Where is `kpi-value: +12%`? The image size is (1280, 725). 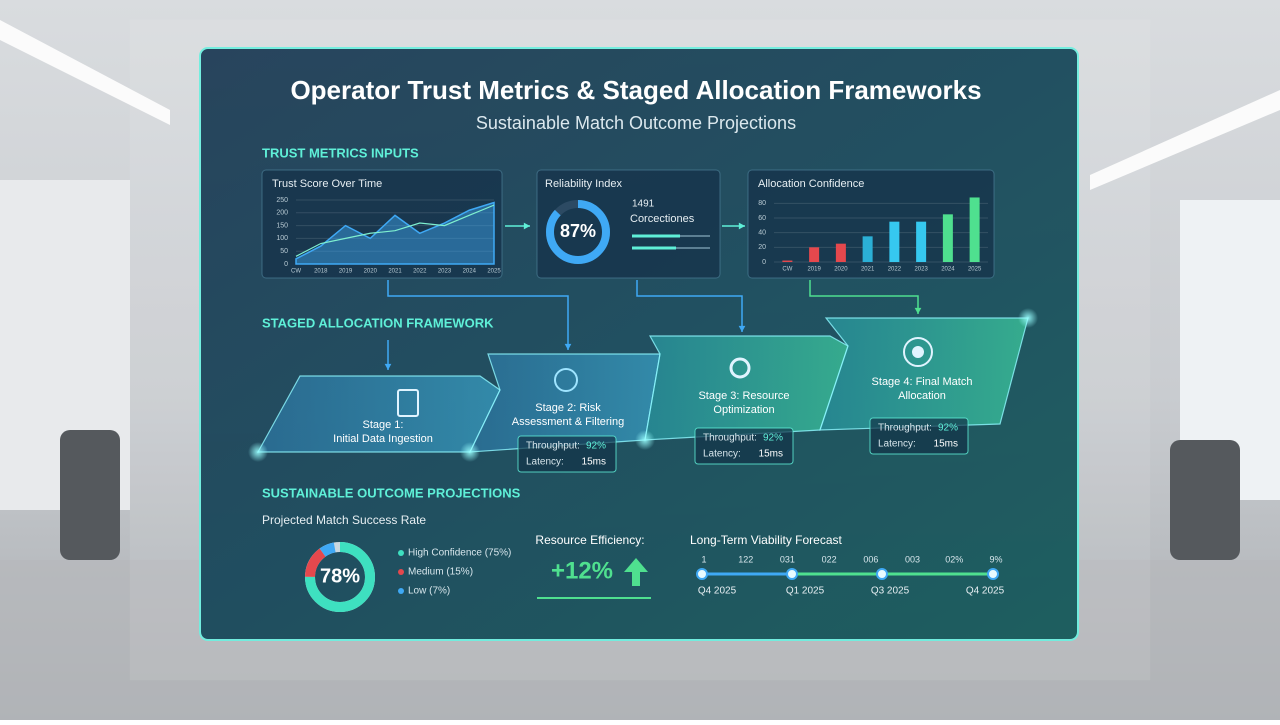
kpi-value: +12% is located at coordinates (582, 570).